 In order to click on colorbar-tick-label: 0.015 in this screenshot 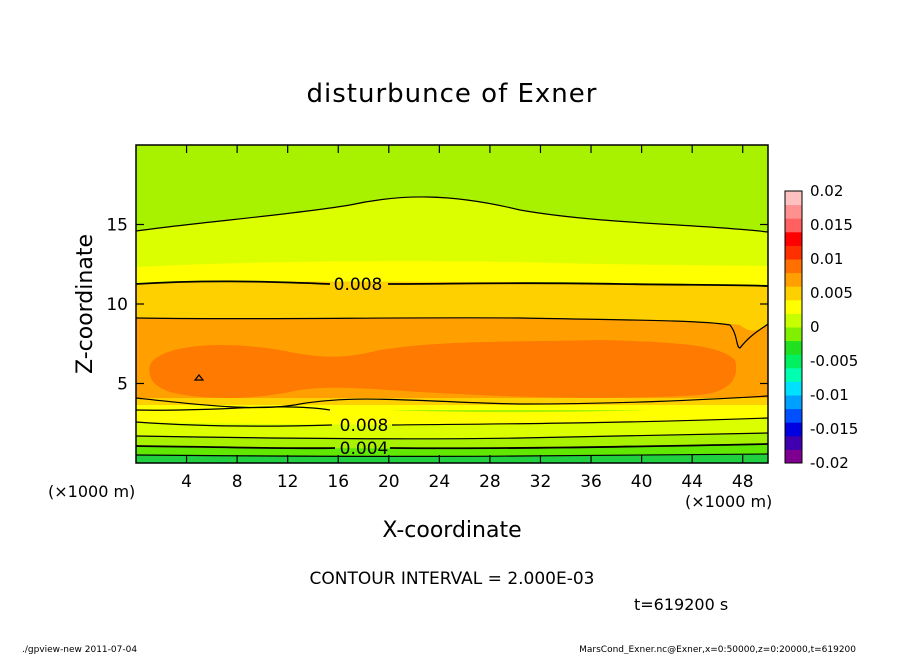, I will do `click(831, 225)`.